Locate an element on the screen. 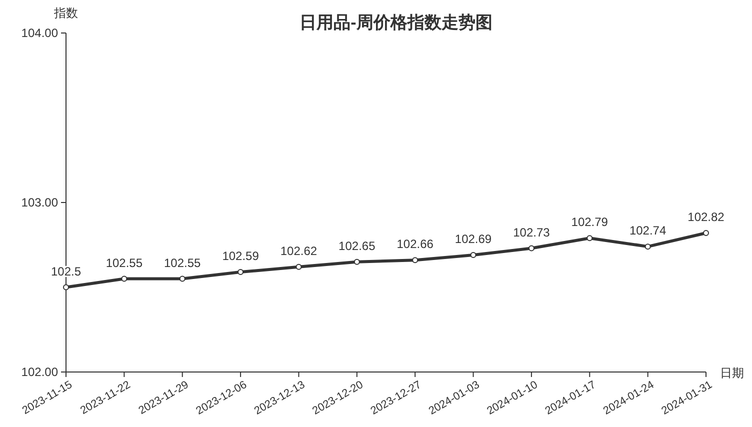 The image size is (752, 427). data-label: 102.82 is located at coordinates (706, 217).